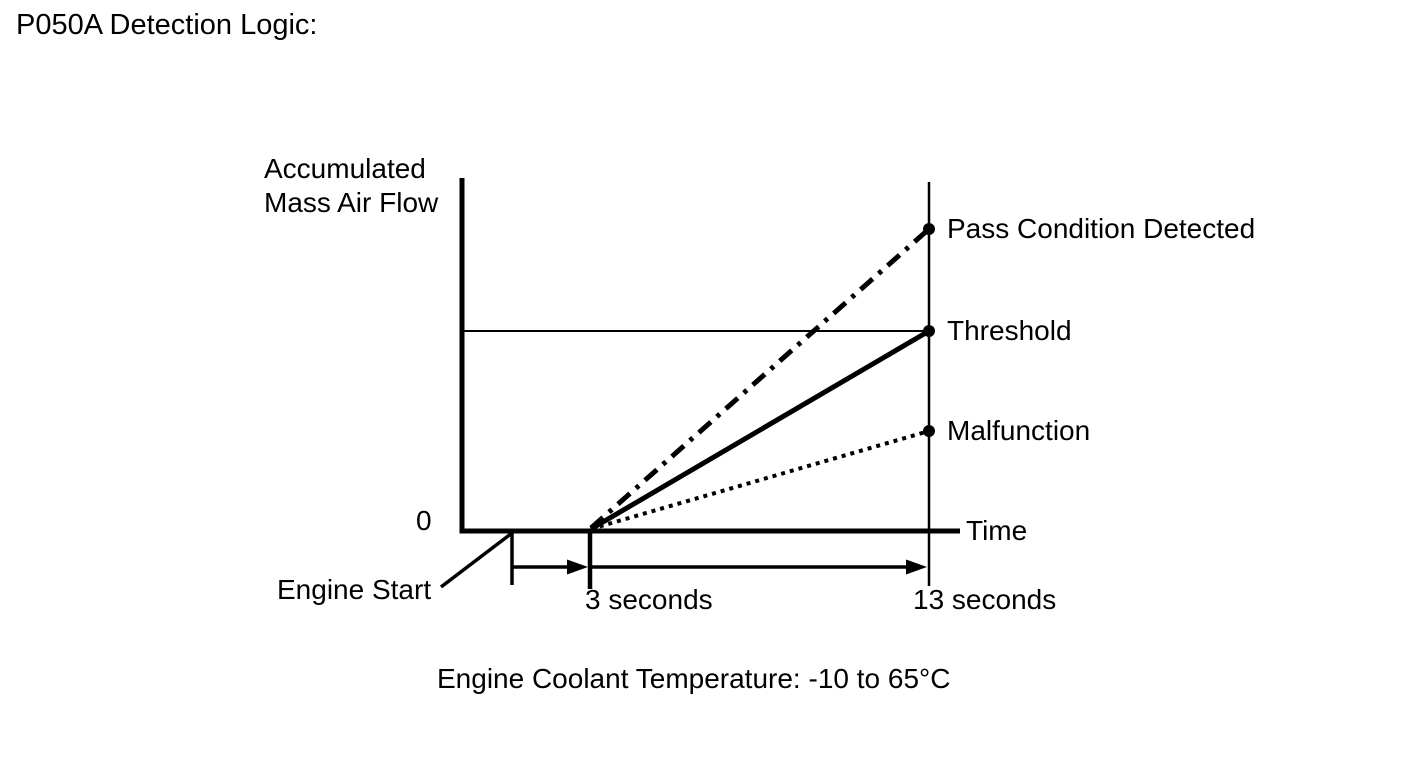 This screenshot has height=759, width=1424. I want to click on engine-start-pointer-line, so click(476, 560).